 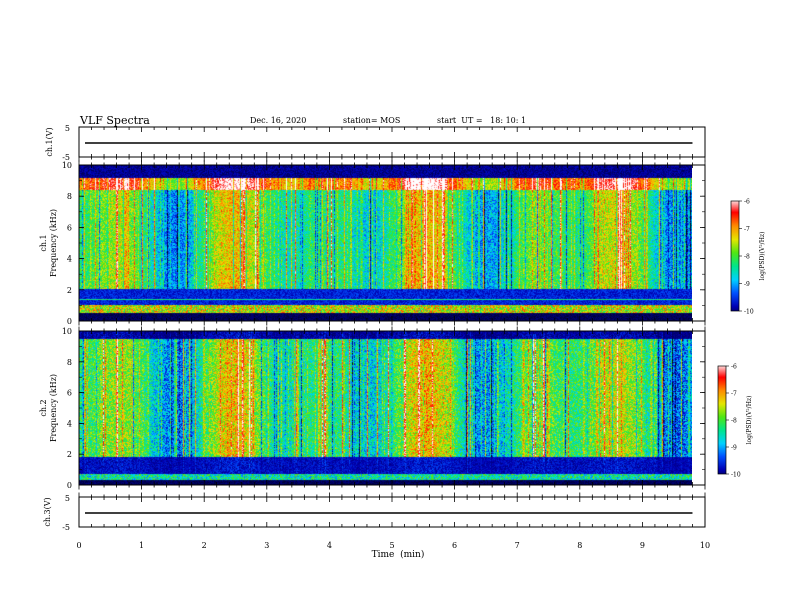 I want to click on ch1-colorbar-holder, so click(x=735, y=256).